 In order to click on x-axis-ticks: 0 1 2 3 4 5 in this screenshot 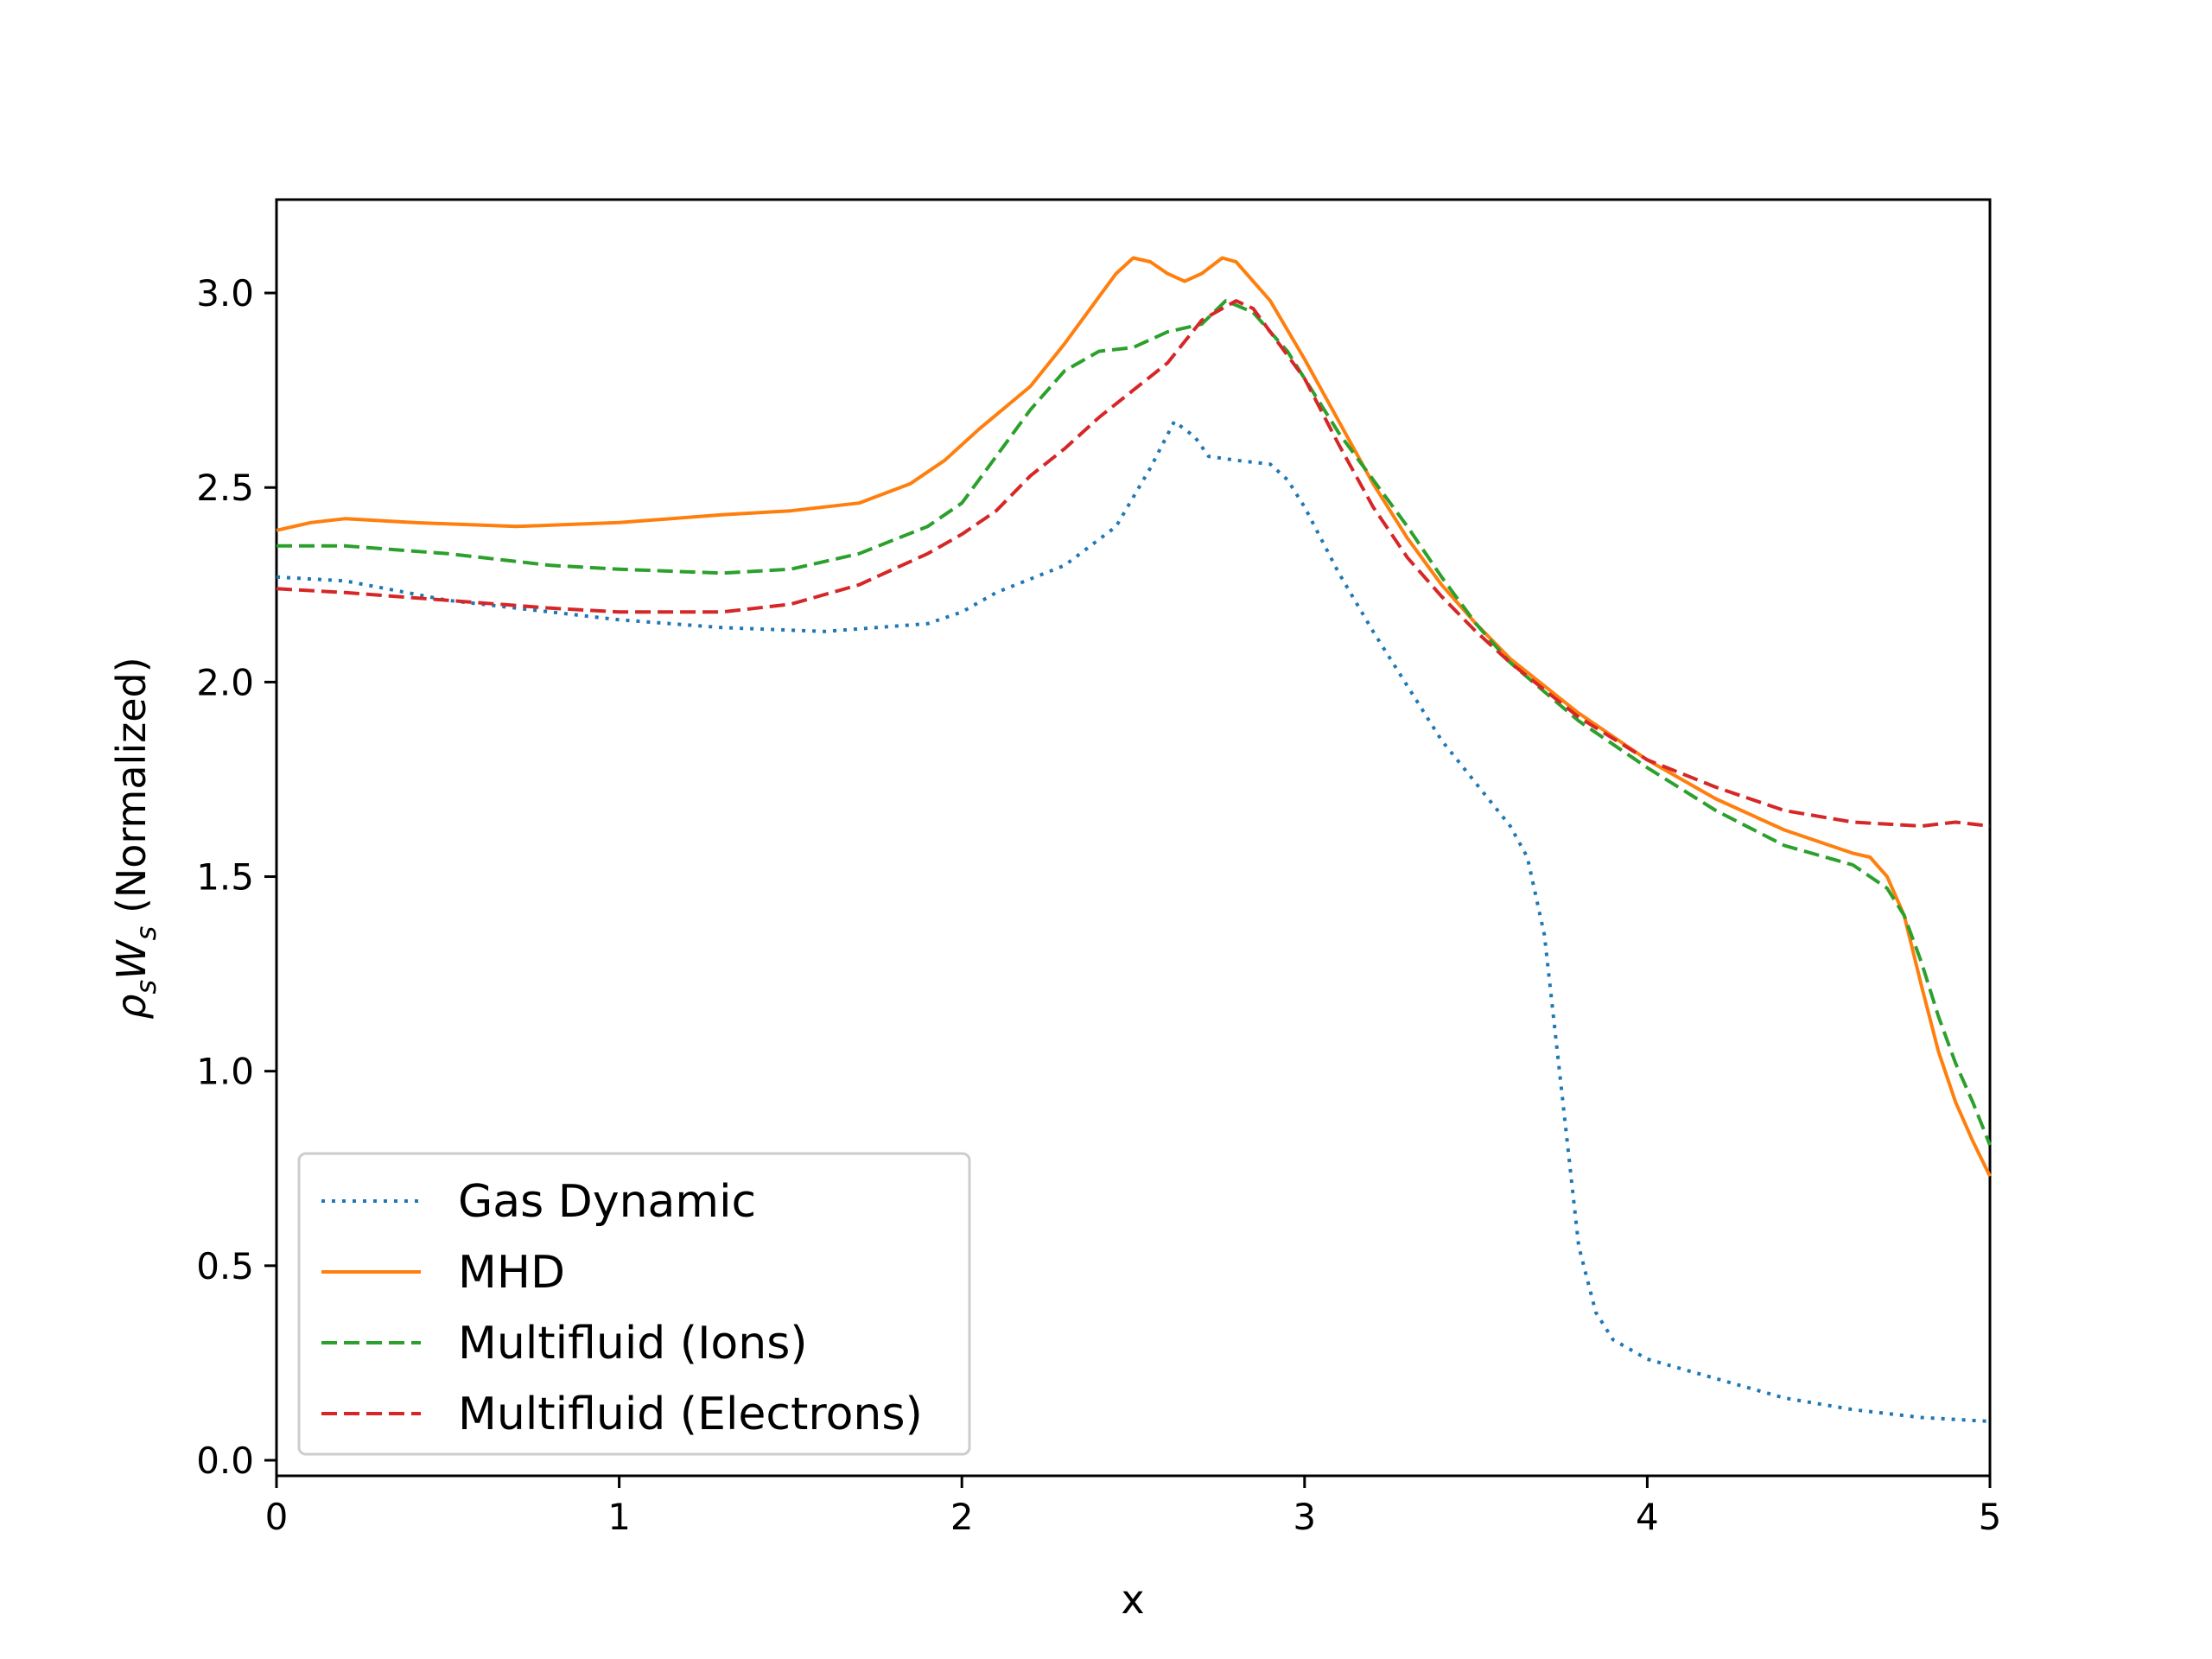, I will do `click(1133, 1507)`.